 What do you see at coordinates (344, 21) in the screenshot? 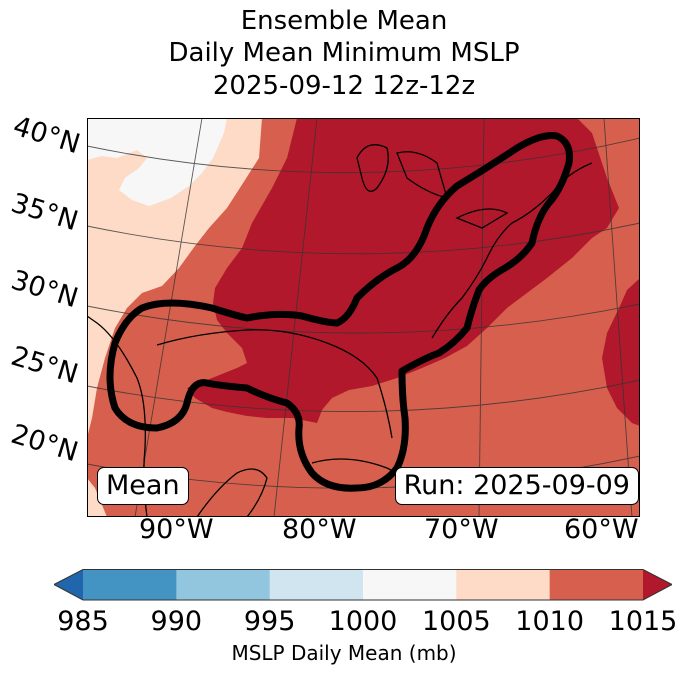
I see `title-line-1: Ensemble Mean` at bounding box center [344, 21].